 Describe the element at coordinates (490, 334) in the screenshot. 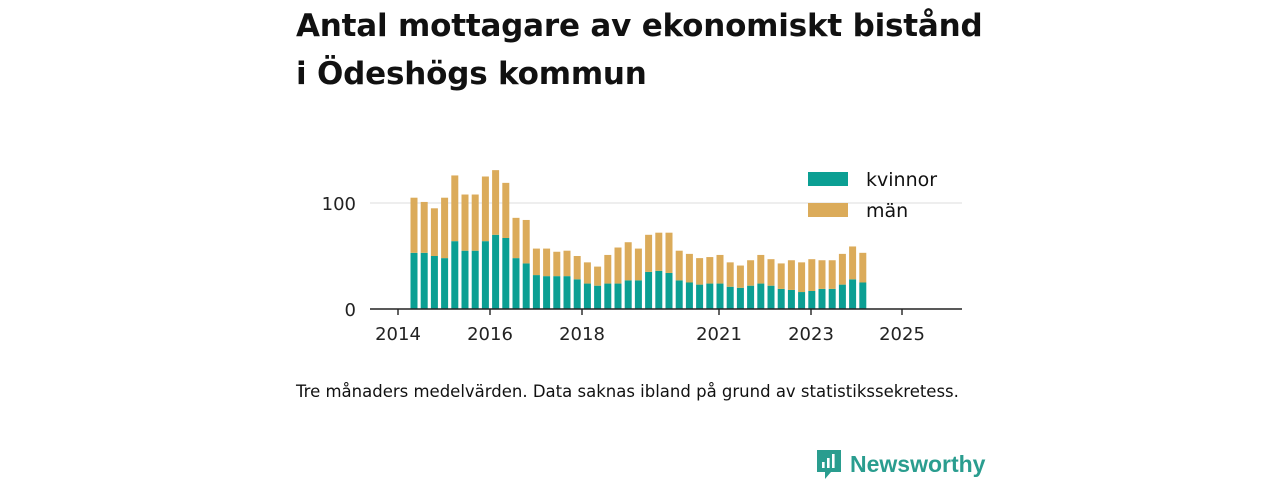

I see `x-tick-label: 2016` at that location.